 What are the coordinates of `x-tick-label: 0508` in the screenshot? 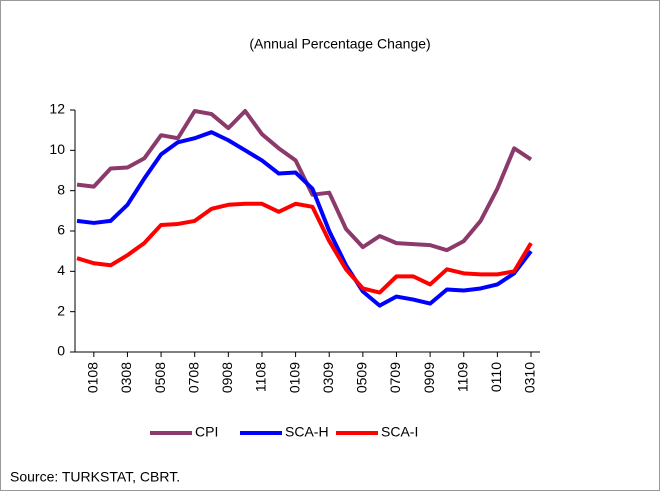 It's located at (160, 377).